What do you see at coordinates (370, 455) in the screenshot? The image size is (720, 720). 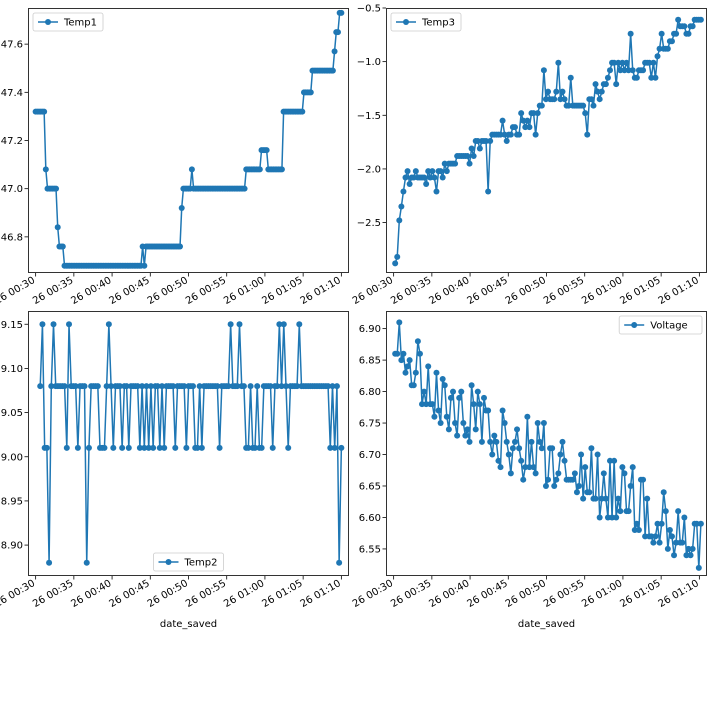 I see `y-tick-label: 6.70` at bounding box center [370, 455].